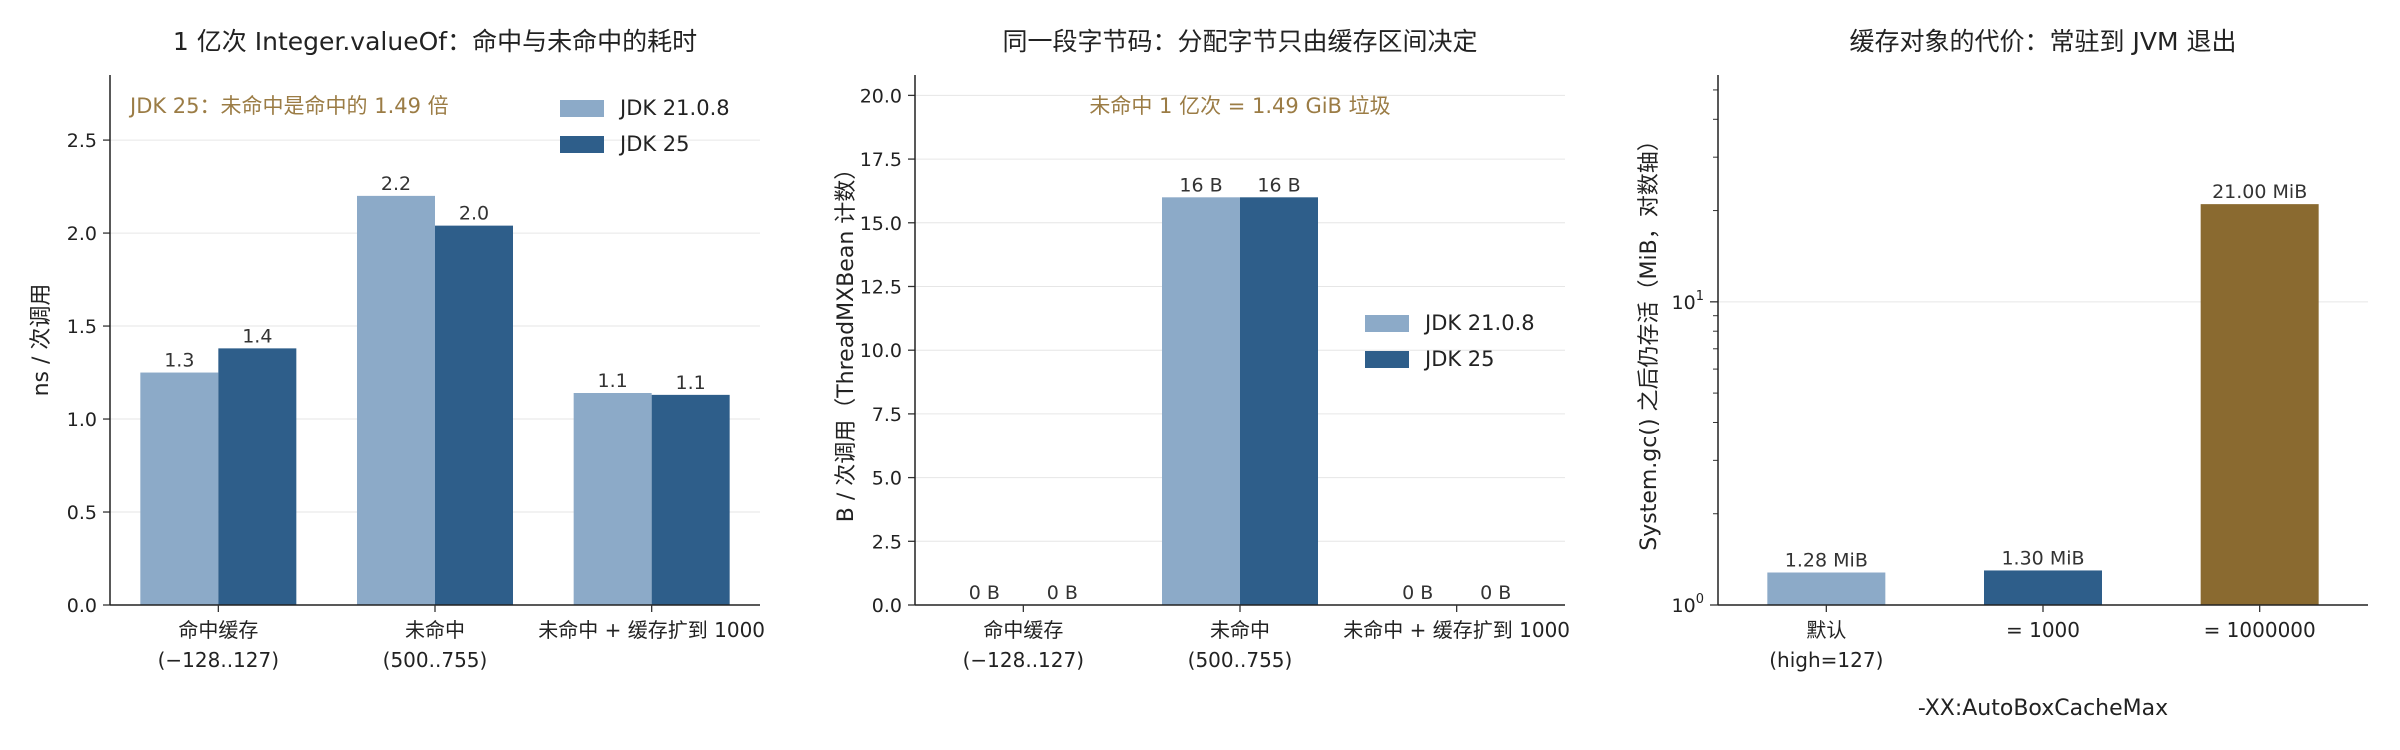  I want to click on y-tick-label: 2.0, so click(82, 234).